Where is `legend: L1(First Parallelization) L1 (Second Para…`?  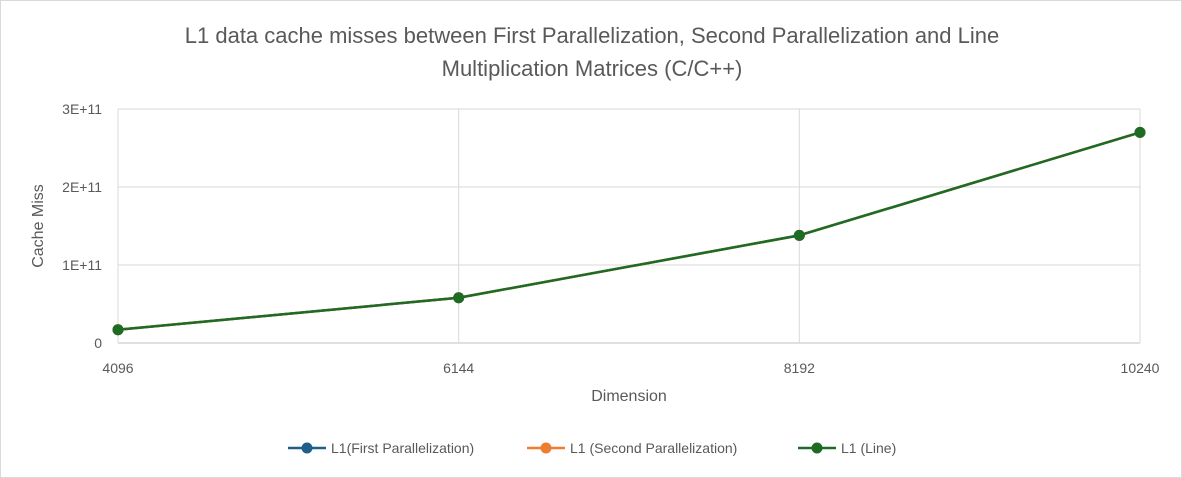 legend: L1(First Parallelization) L1 (Second Para… is located at coordinates (592, 448).